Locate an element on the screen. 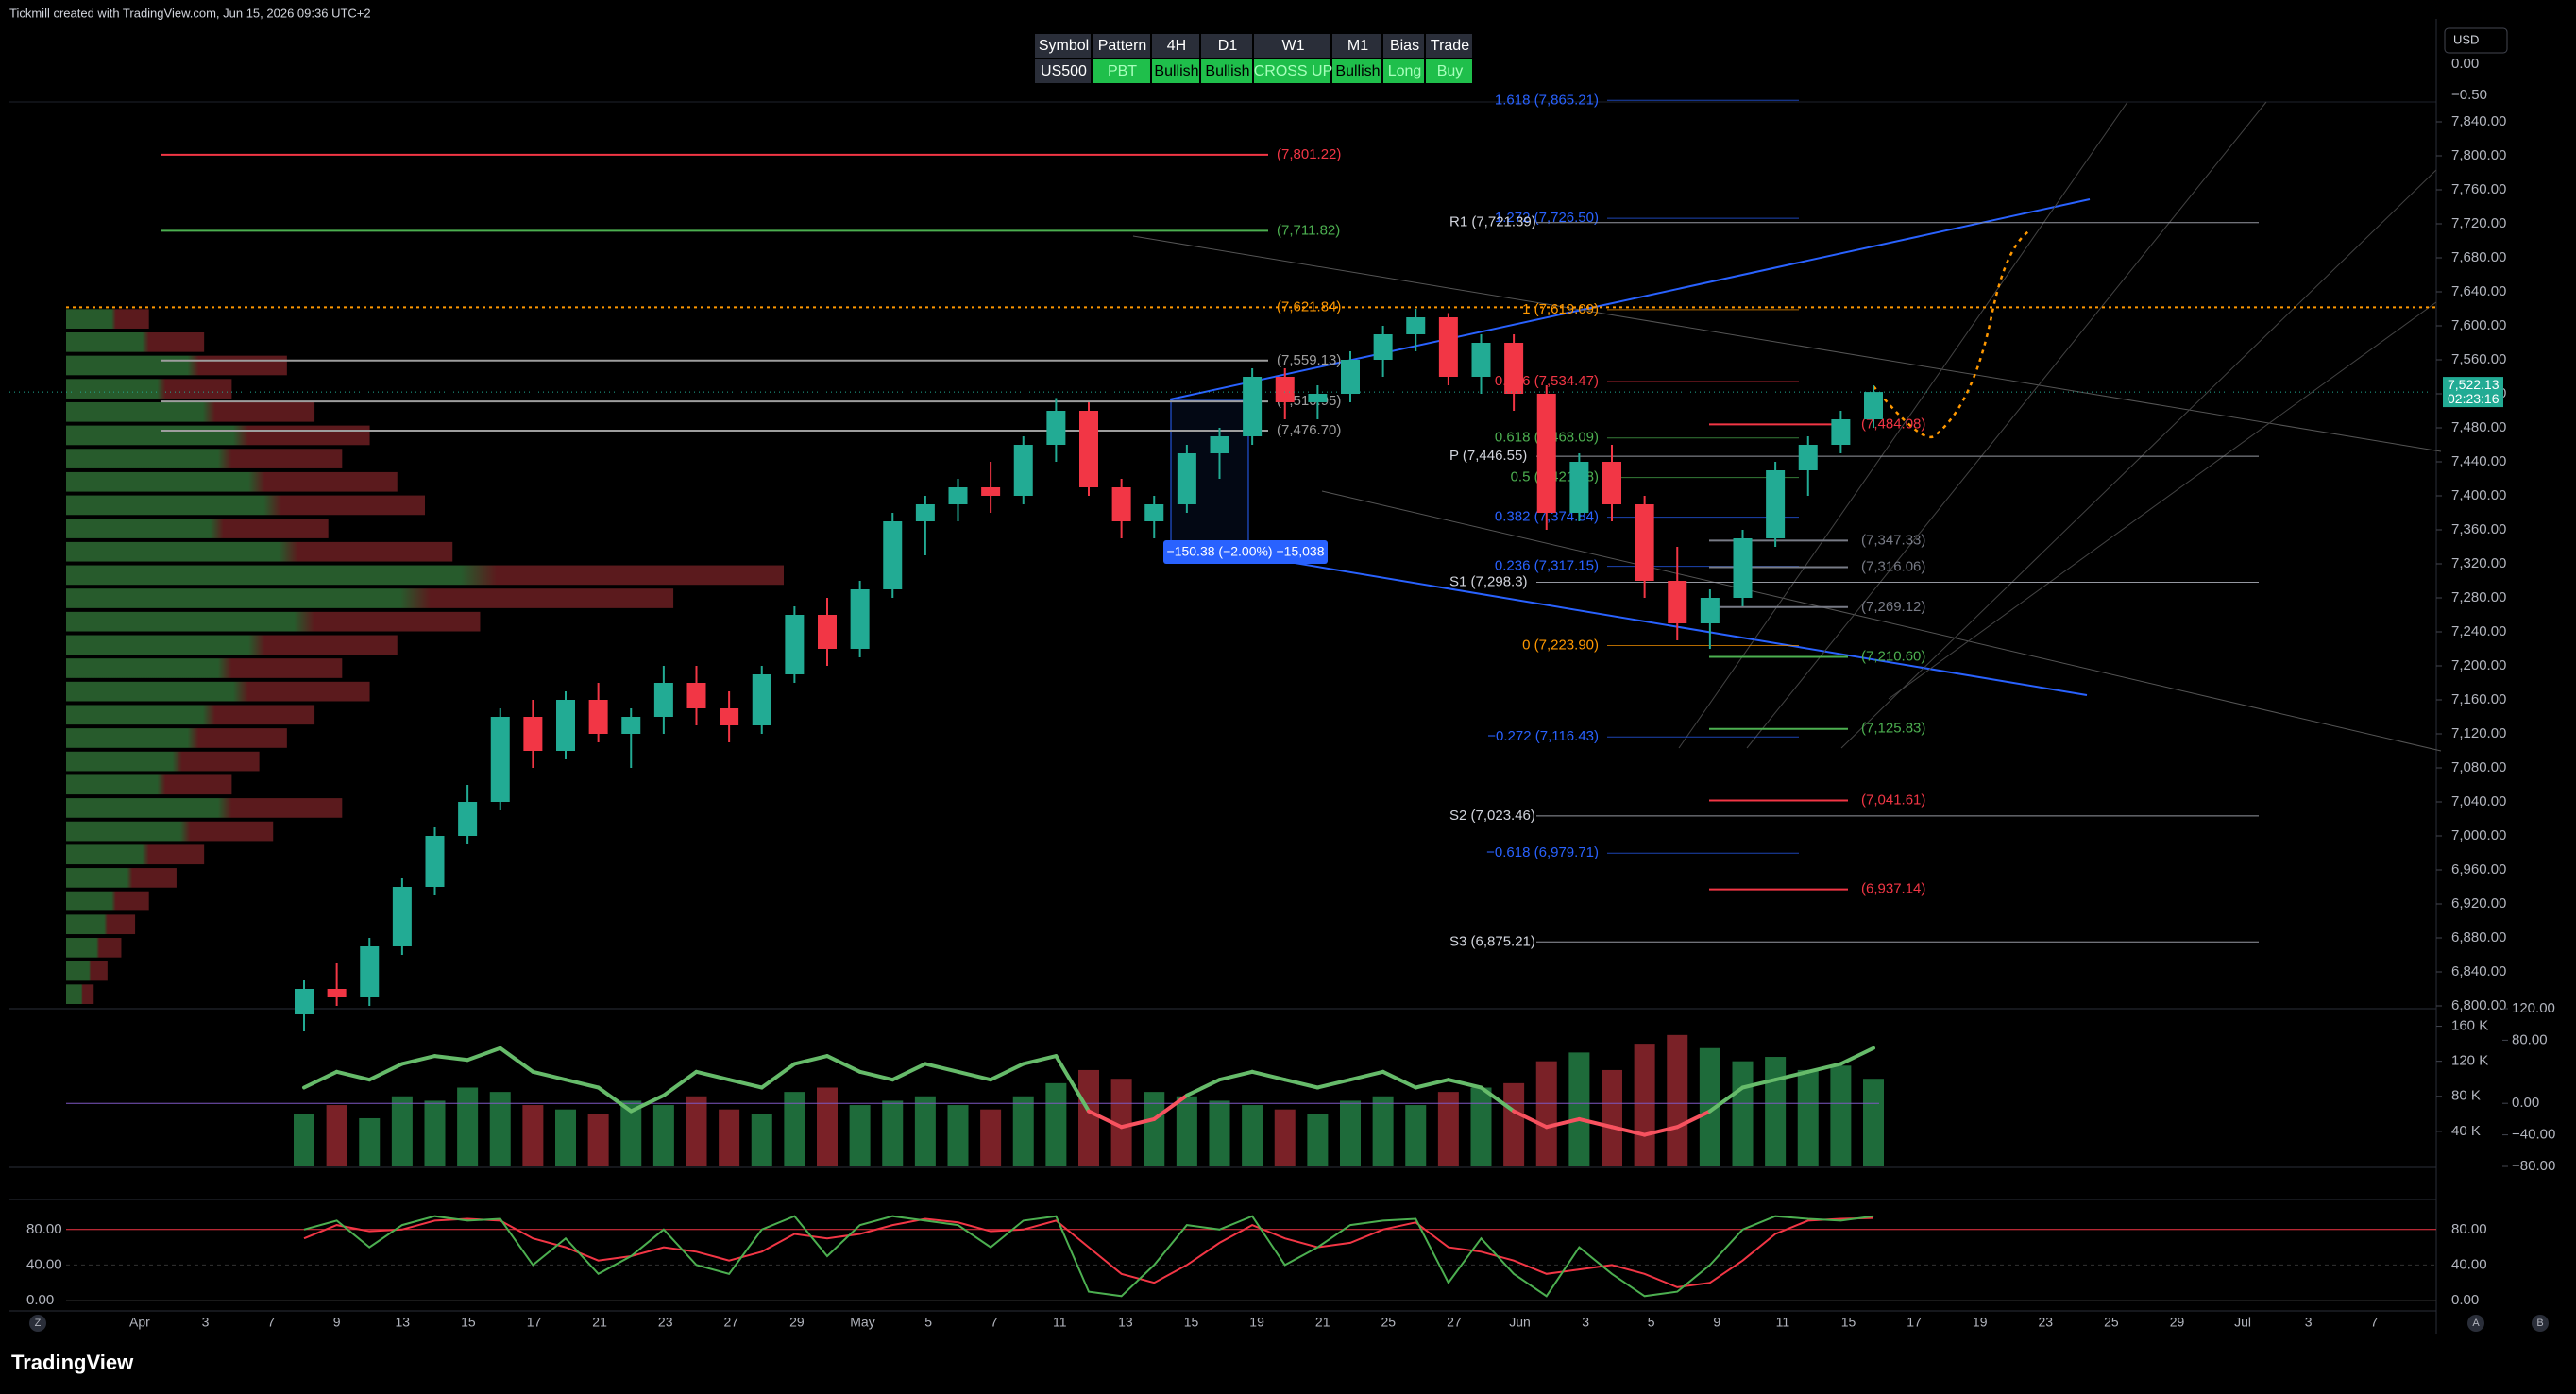 The image size is (2576, 1394). x-tick-label: 5 is located at coordinates (1651, 1322).